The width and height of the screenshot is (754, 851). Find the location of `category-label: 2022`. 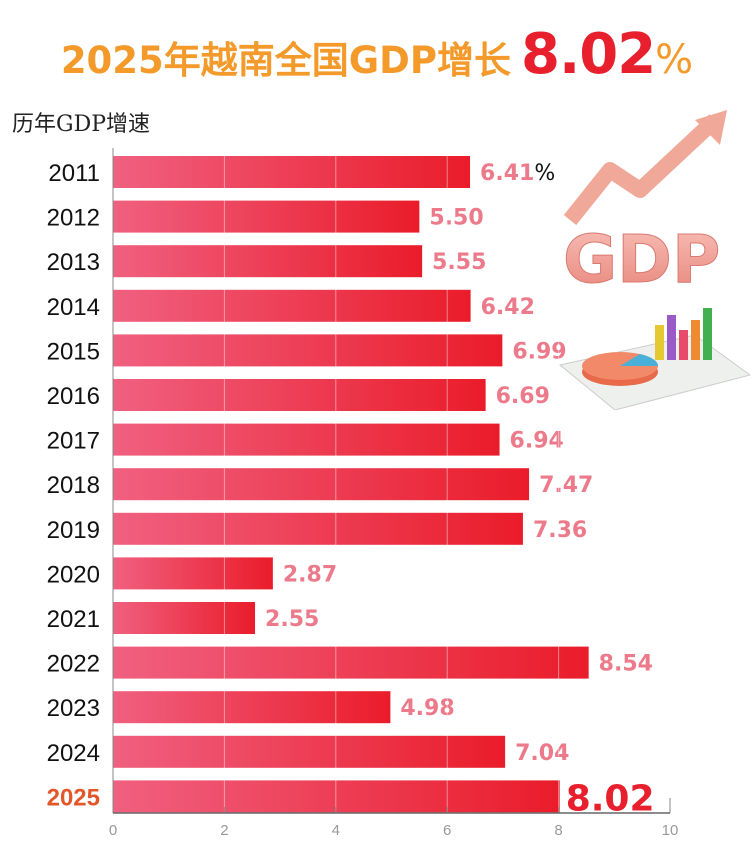

category-label: 2022 is located at coordinates (73, 664).